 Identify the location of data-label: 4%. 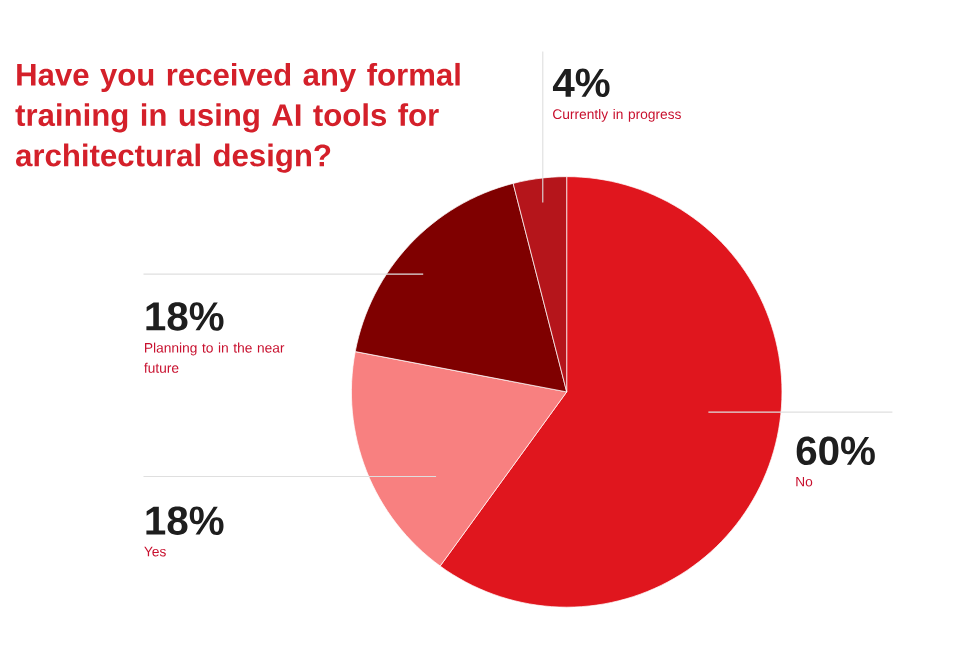
(581, 82).